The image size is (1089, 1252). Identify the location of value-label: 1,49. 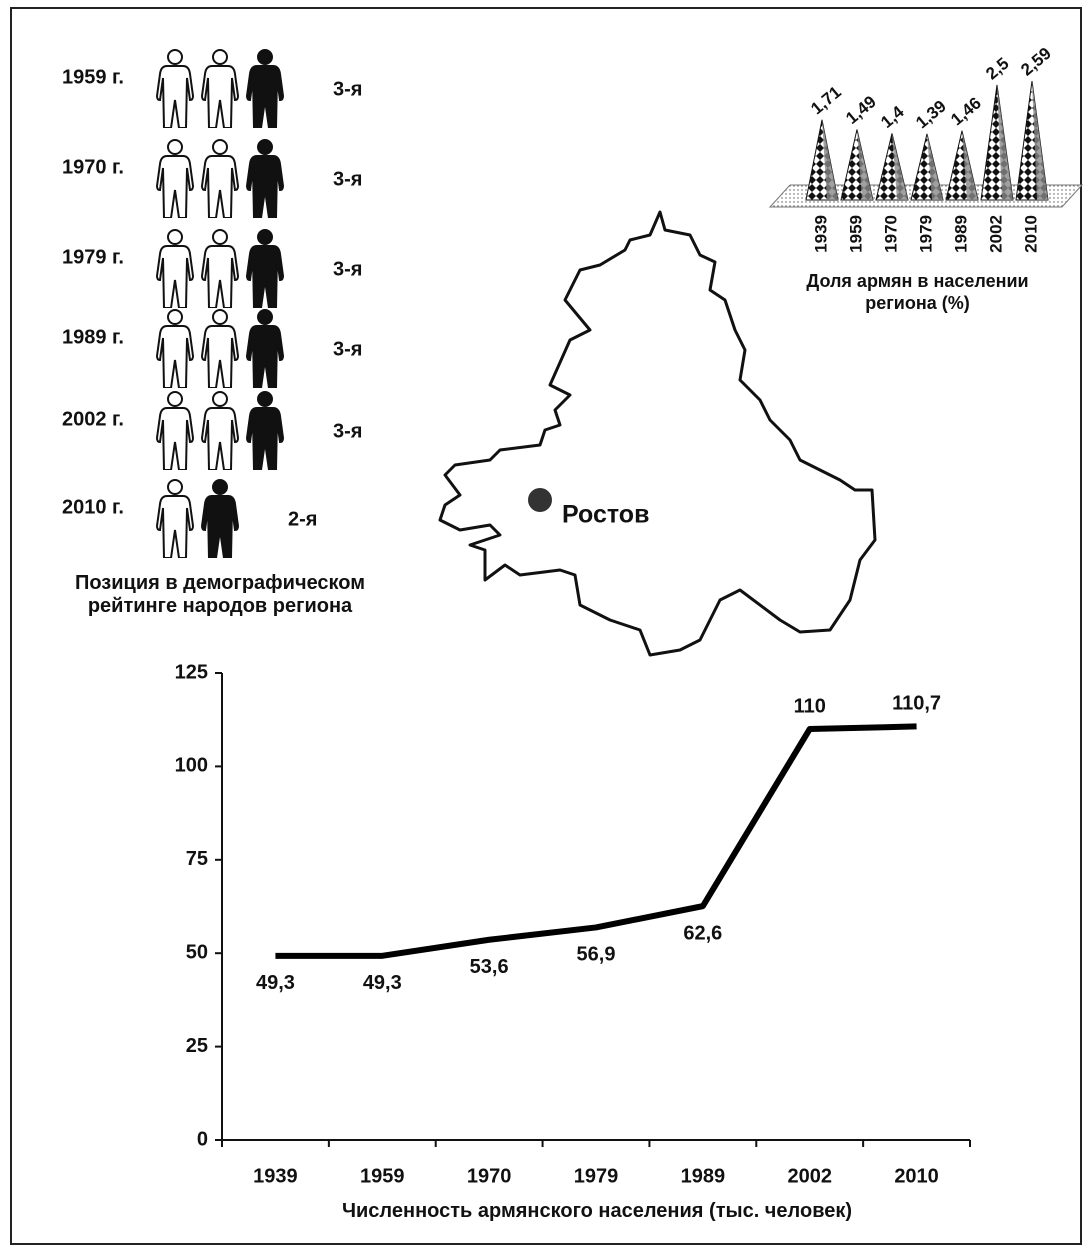
(861, 110).